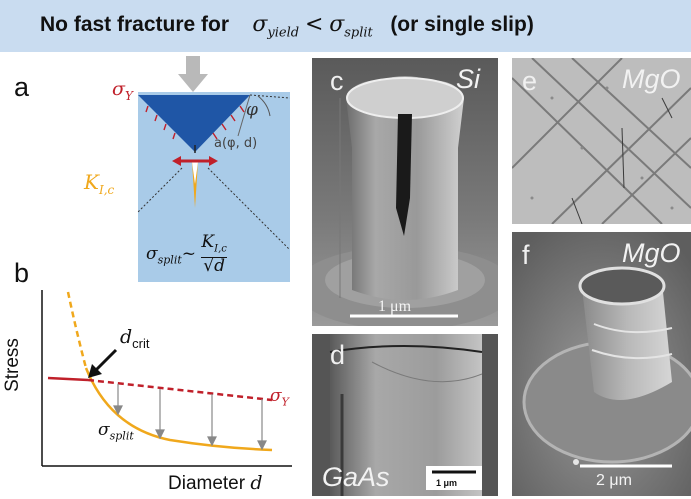 This screenshot has height=499, width=691. Describe the element at coordinates (356, 477) in the screenshot. I see `material-gaas-label: GaAs` at that location.